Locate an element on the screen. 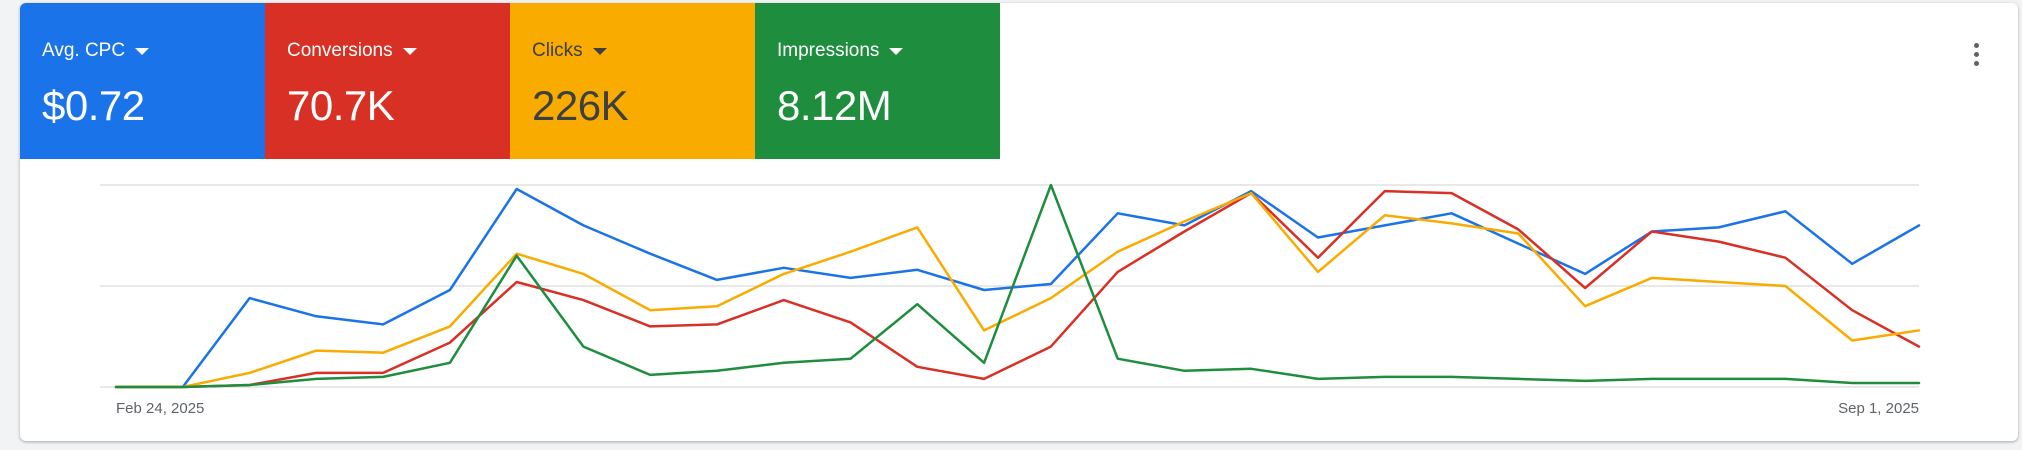 The height and width of the screenshot is (450, 2022). more-vert-icon is located at coordinates (1976, 54).